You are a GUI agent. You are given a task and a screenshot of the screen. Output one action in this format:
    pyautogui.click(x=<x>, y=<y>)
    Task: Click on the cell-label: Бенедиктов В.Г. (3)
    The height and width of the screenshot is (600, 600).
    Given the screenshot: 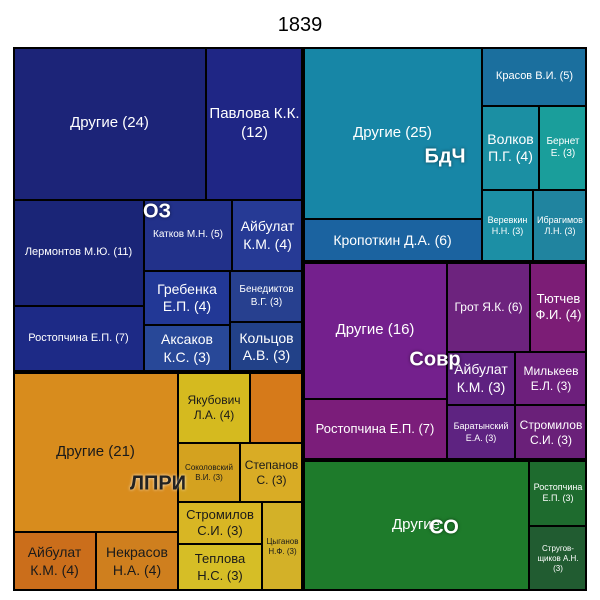 What is the action you would take?
    pyautogui.click(x=266, y=296)
    